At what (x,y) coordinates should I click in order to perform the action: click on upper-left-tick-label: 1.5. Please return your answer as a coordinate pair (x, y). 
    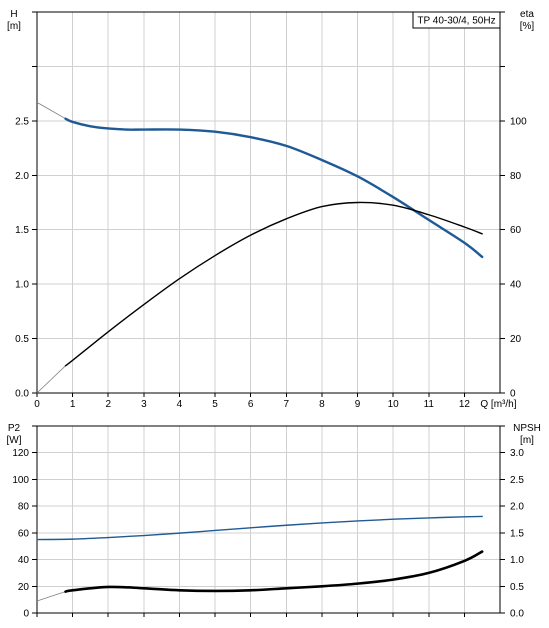
    Looking at the image, I should click on (22, 230).